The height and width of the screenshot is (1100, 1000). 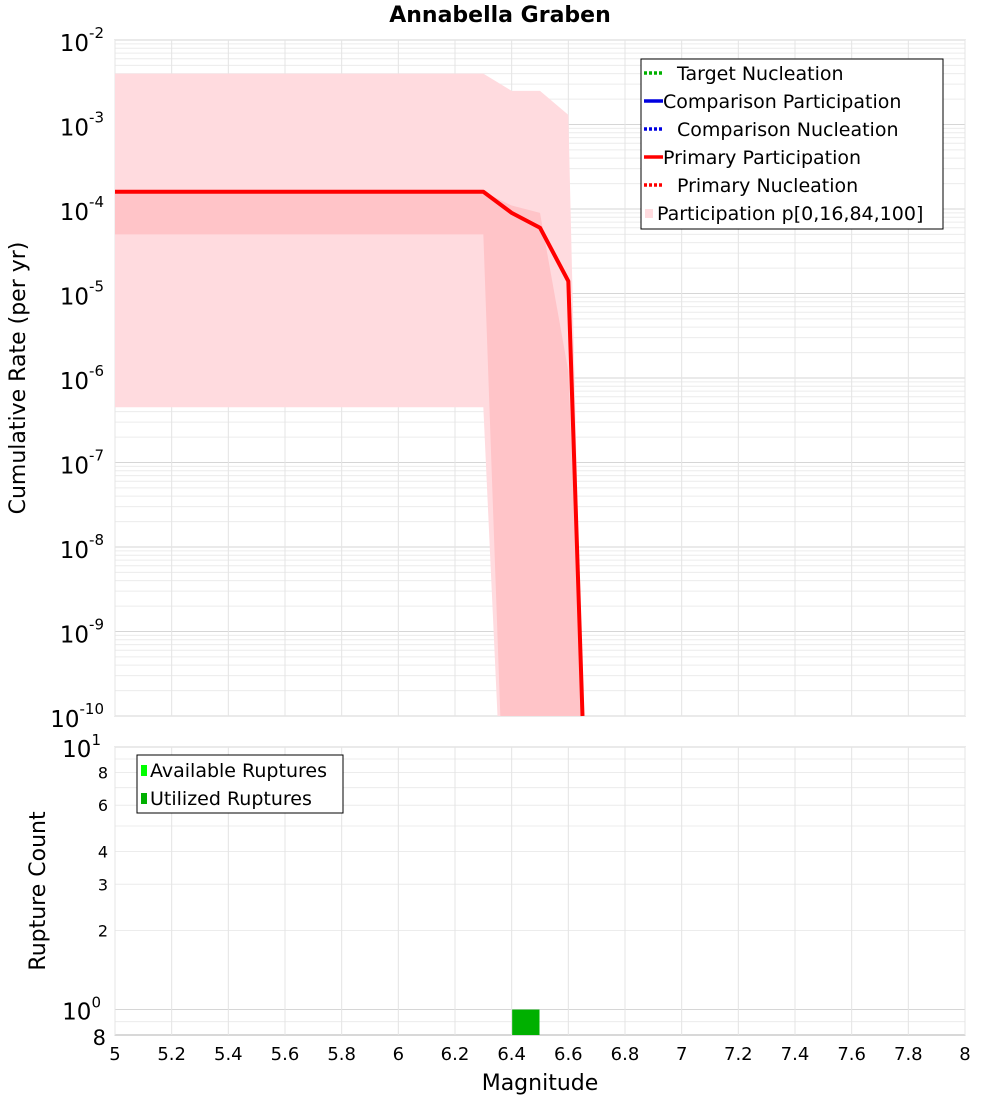 What do you see at coordinates (762, 158) in the screenshot?
I see `rate-legend-label: Primary Participation` at bounding box center [762, 158].